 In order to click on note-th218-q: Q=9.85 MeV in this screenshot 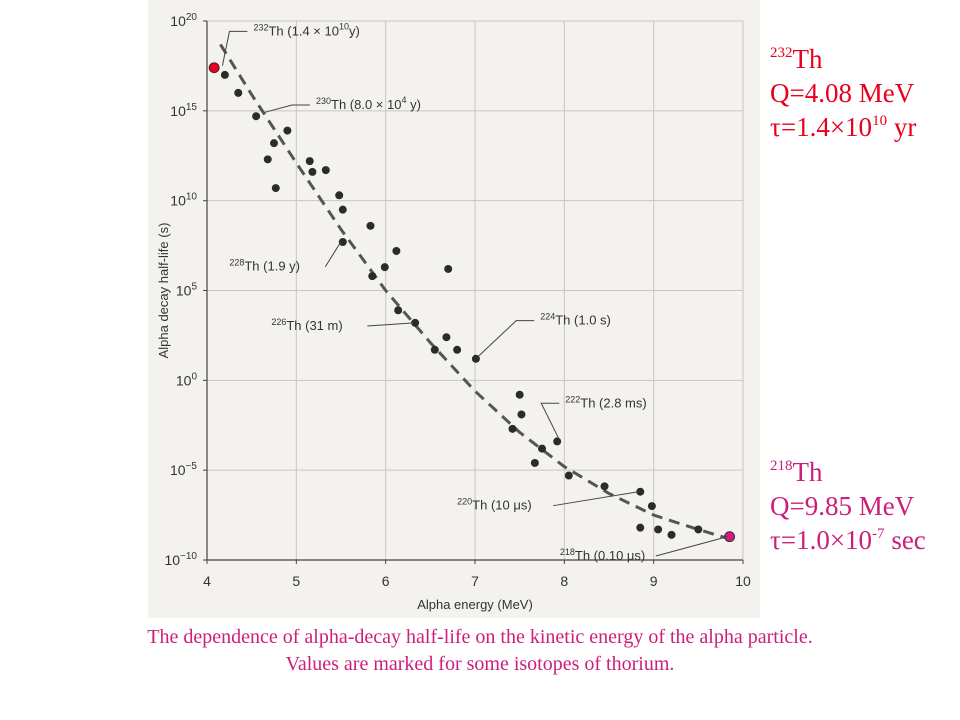, I will do `click(842, 506)`.